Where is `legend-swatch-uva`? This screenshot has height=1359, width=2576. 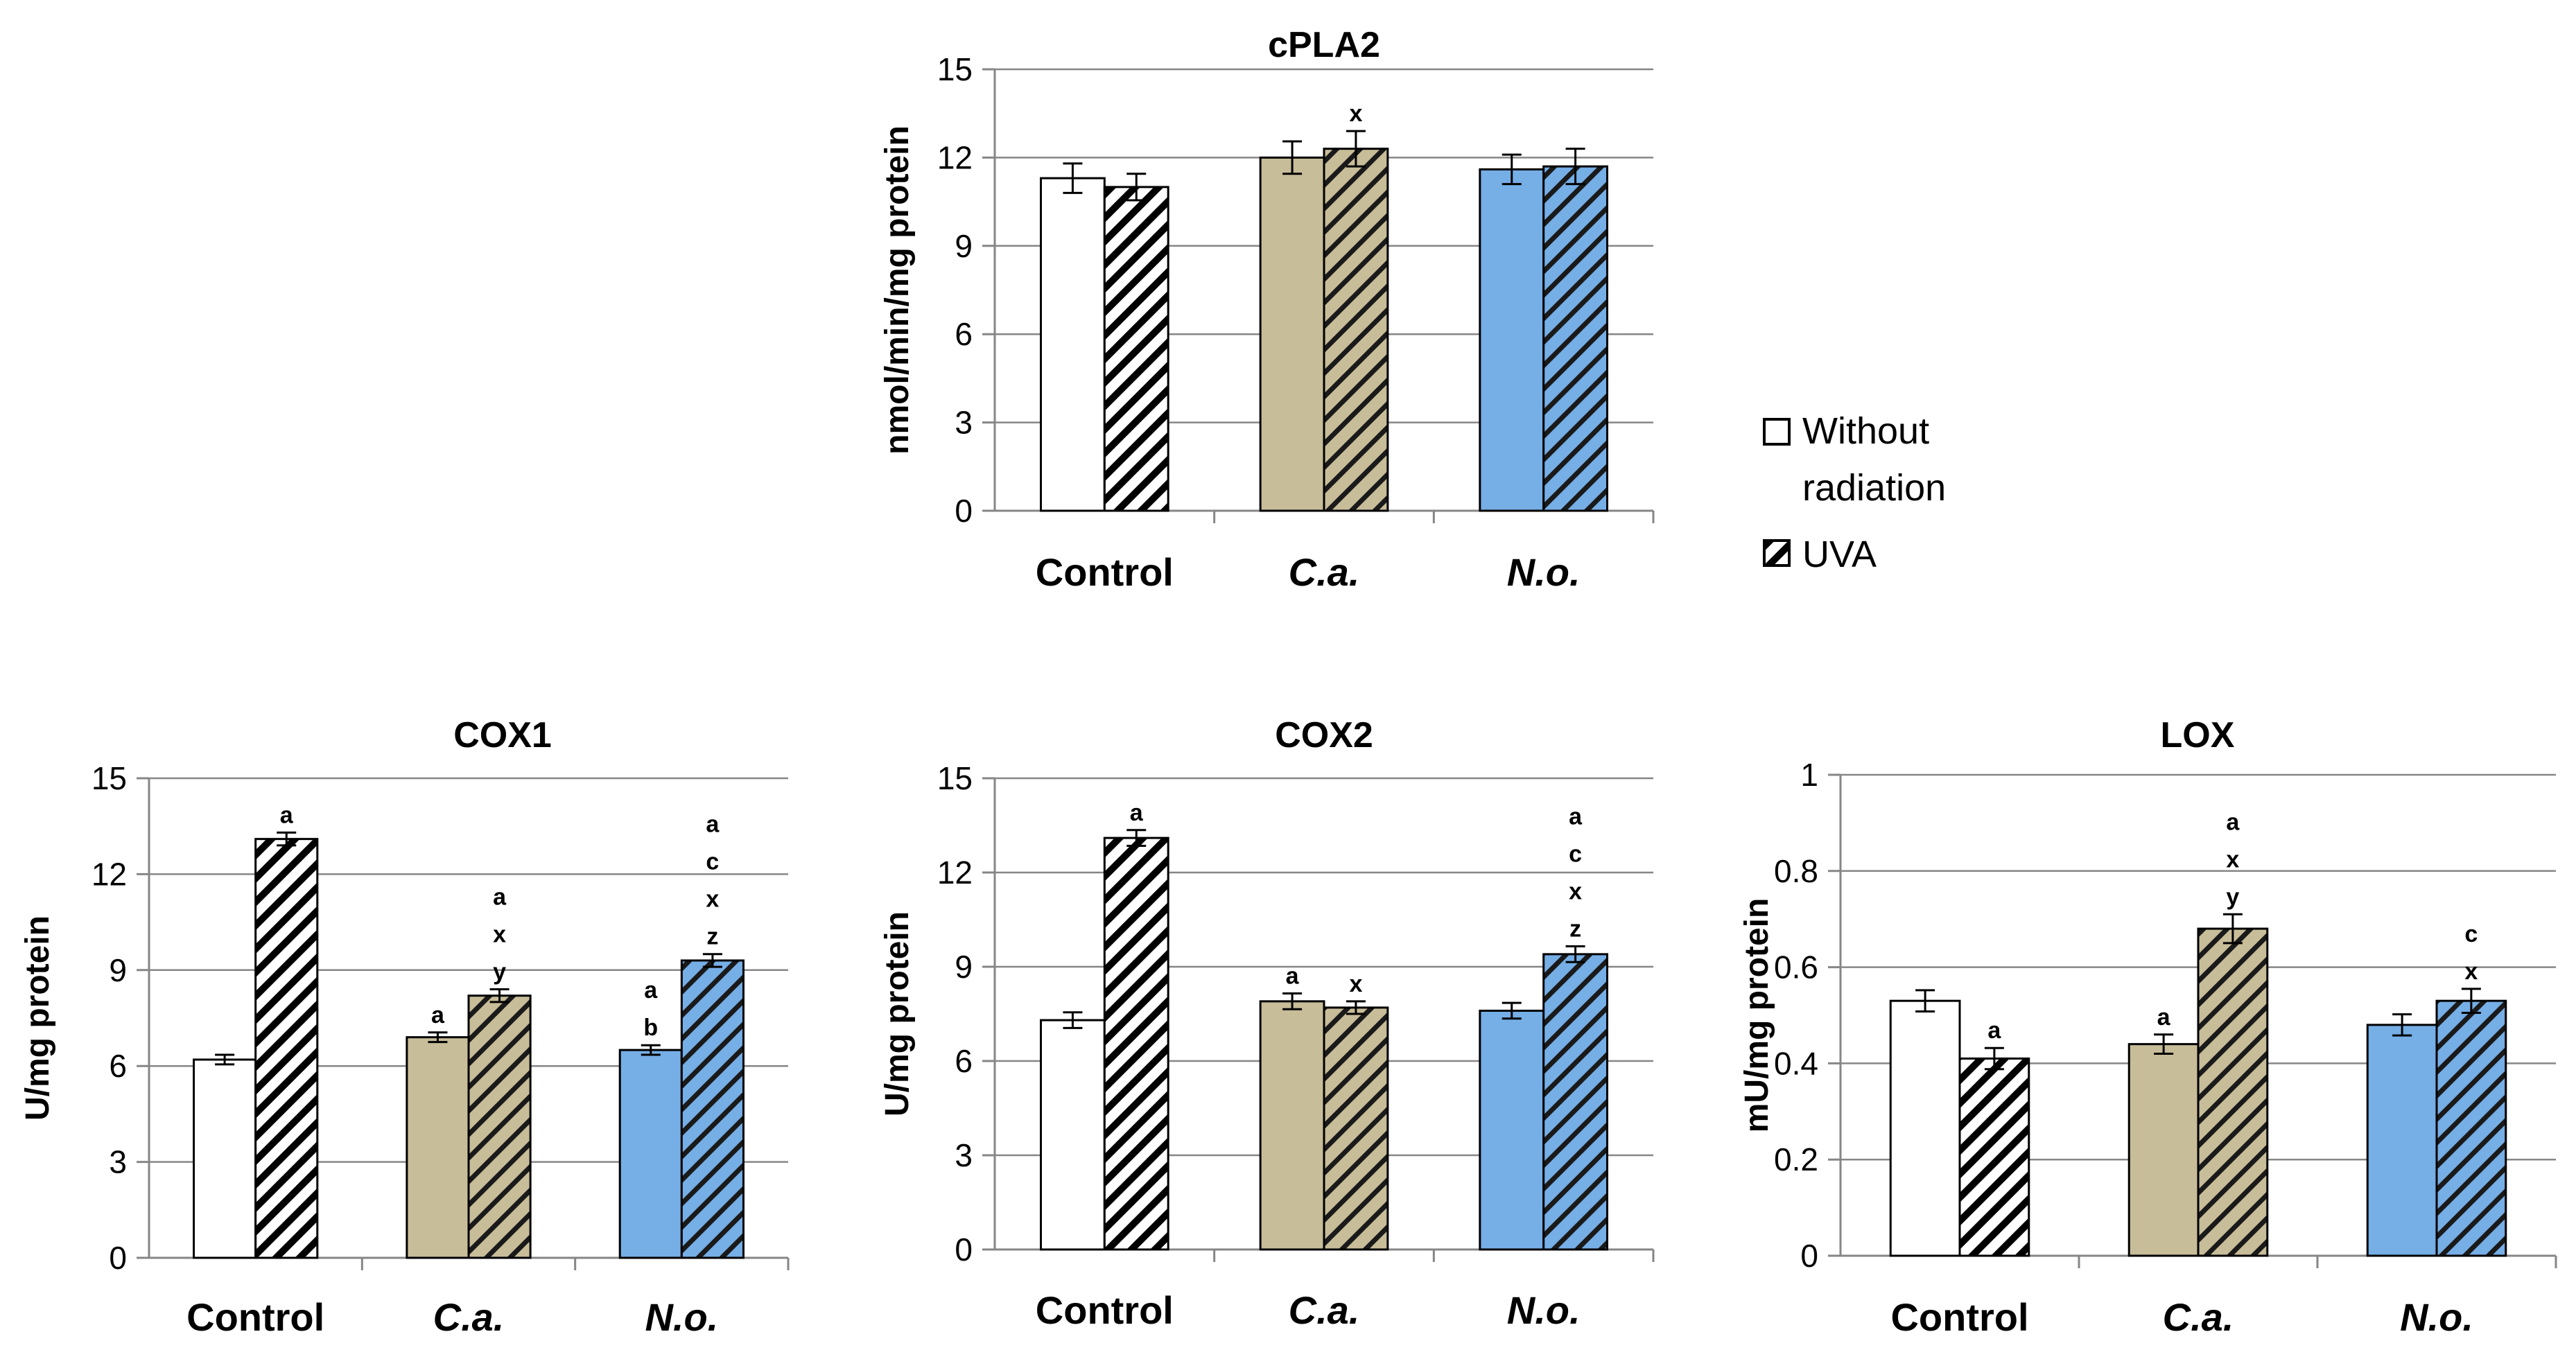
legend-swatch-uva is located at coordinates (1777, 553).